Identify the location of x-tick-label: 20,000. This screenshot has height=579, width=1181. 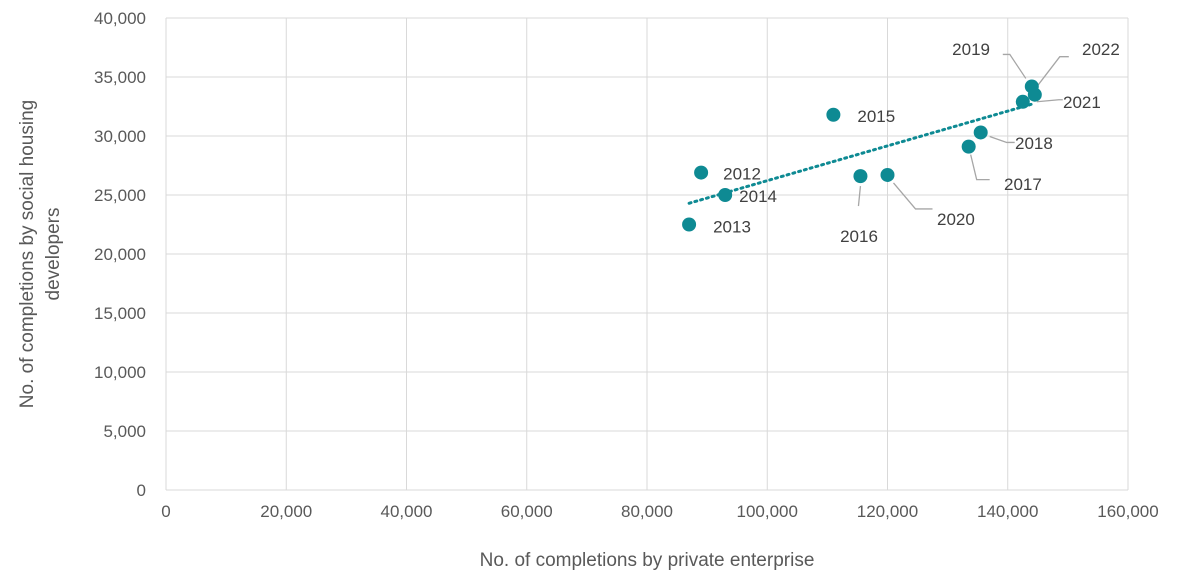
(286, 511).